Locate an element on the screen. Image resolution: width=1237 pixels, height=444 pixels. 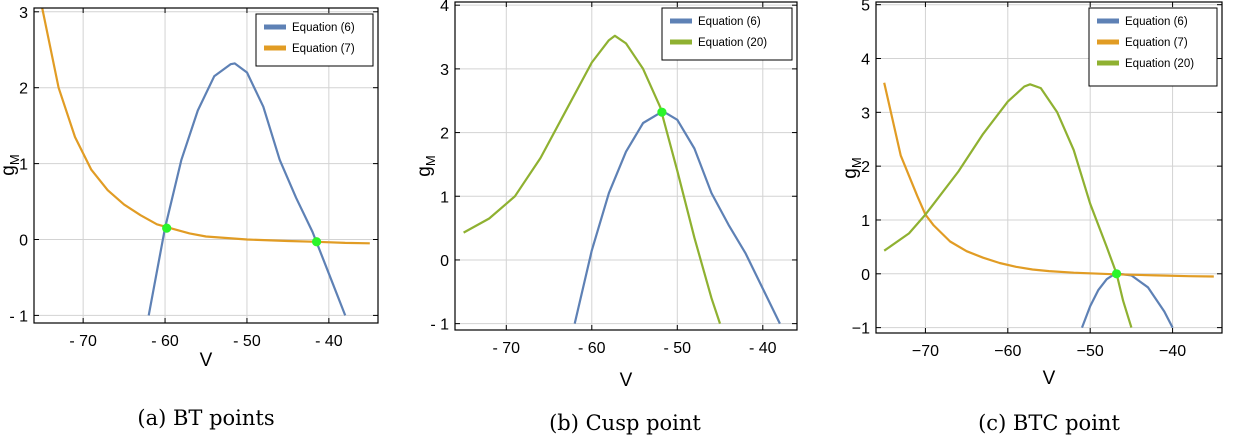
subfigure-caption: (b) Cusp point is located at coordinates (625, 423).